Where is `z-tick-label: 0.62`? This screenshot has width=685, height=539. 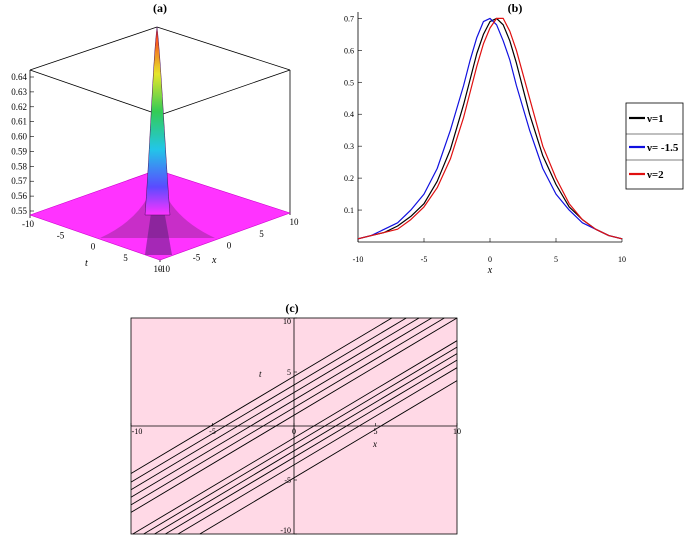
z-tick-label: 0.62 is located at coordinates (19, 107).